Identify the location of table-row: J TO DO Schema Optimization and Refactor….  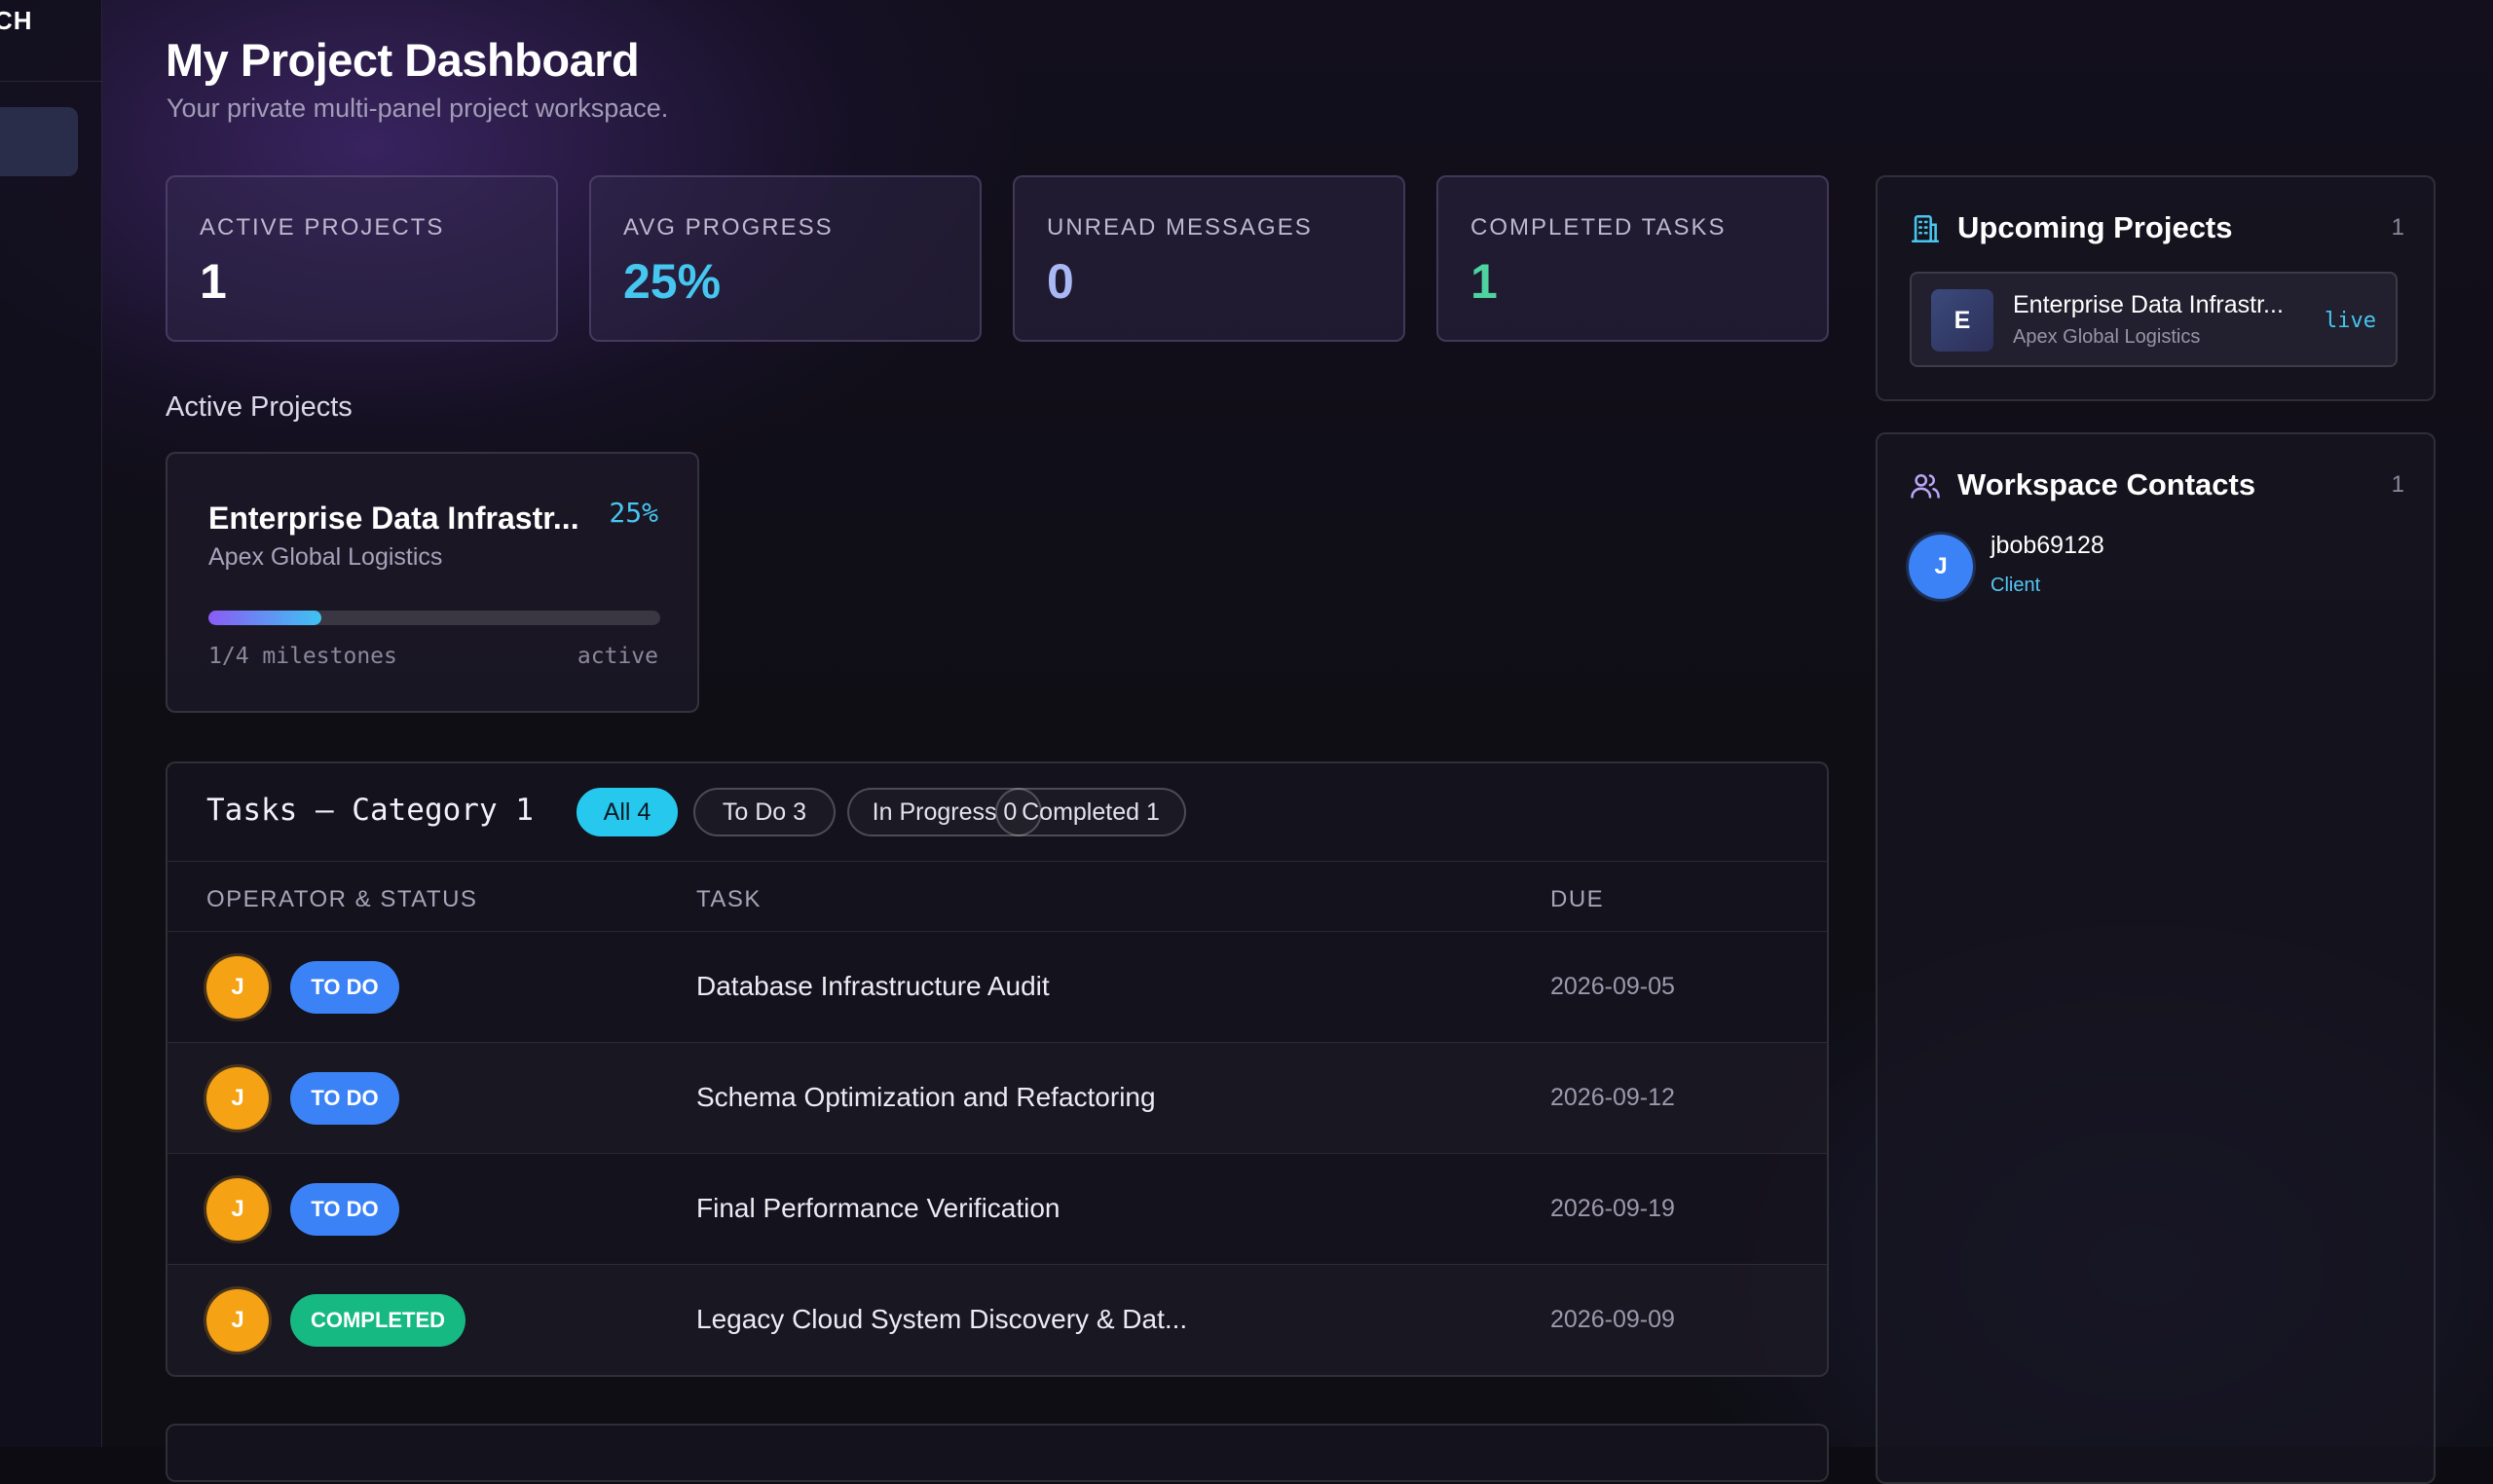
(997, 1097).